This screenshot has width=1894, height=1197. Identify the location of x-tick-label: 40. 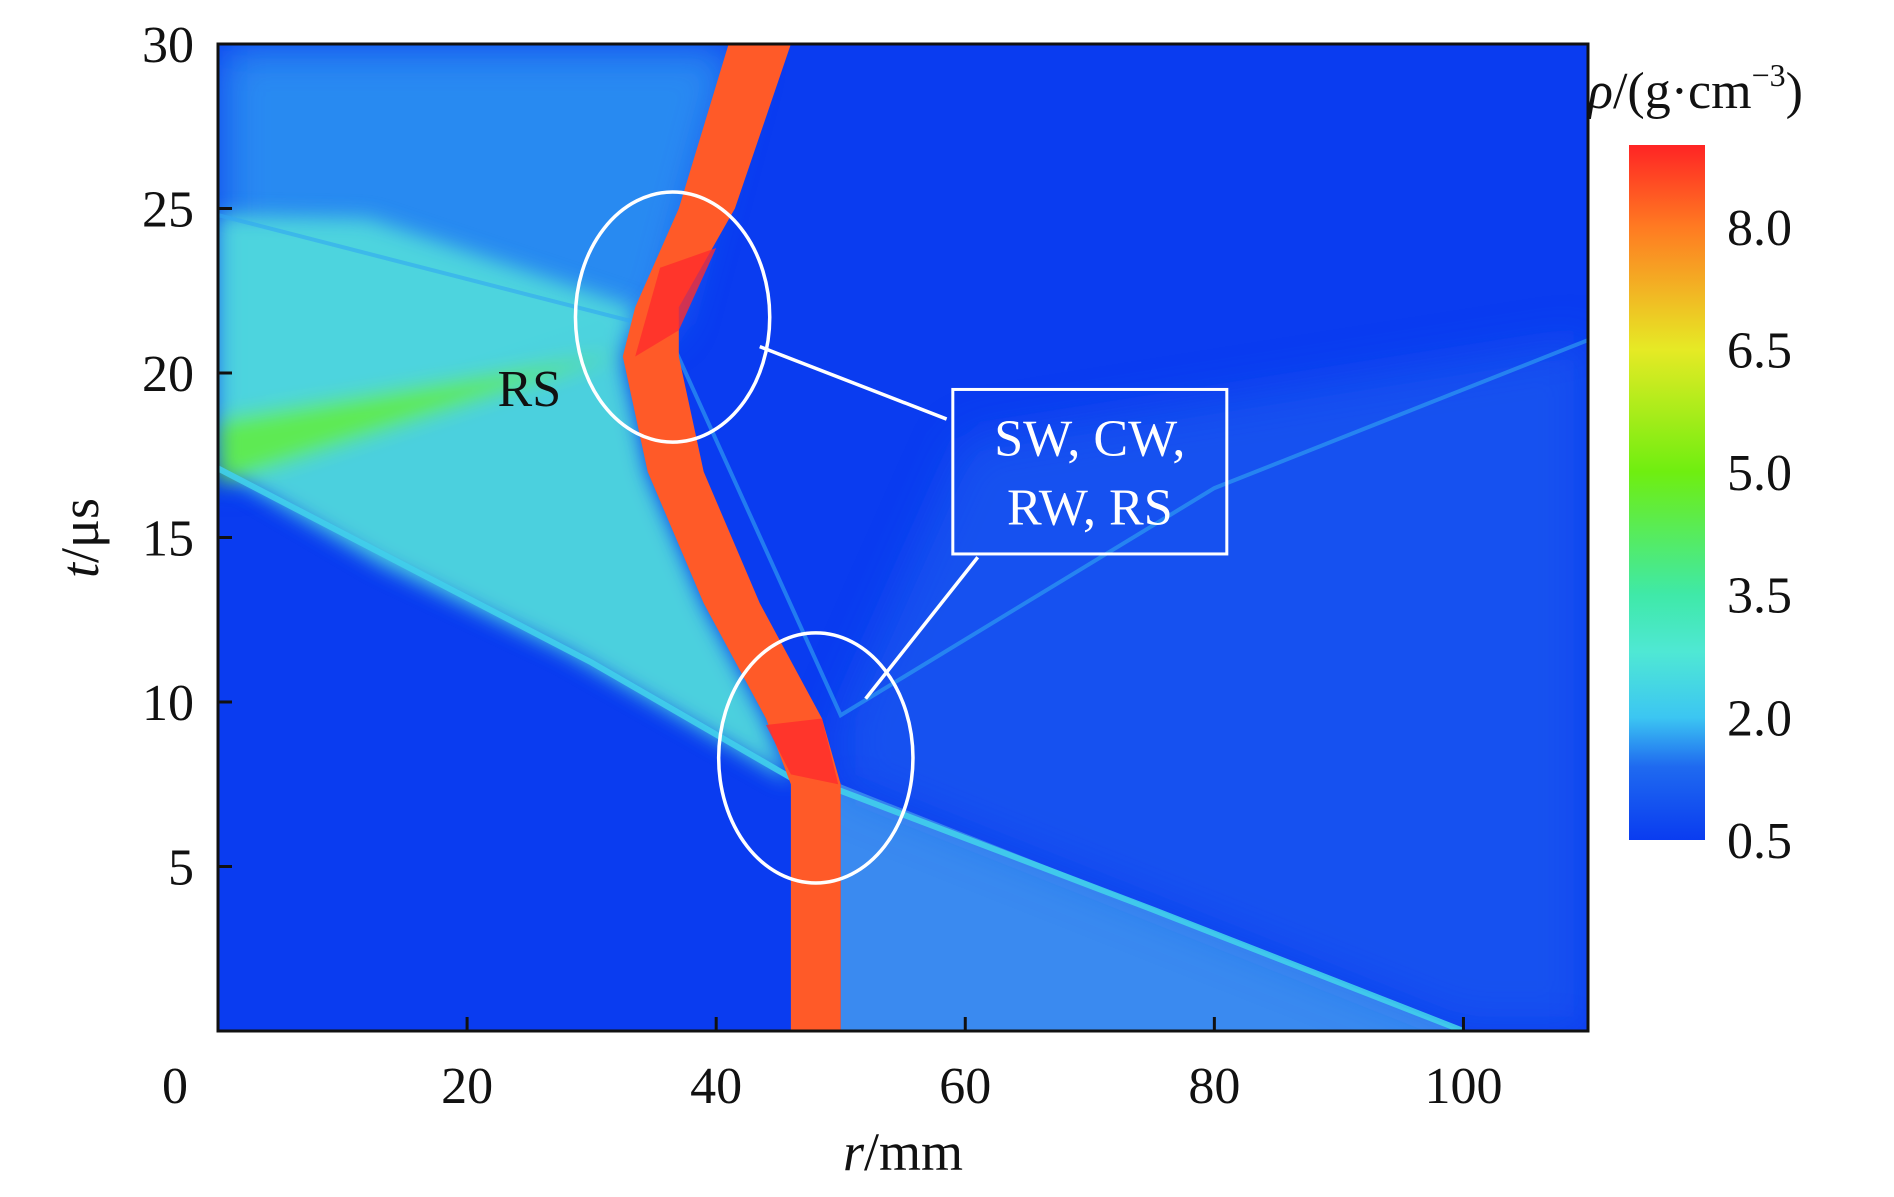
(716, 1086).